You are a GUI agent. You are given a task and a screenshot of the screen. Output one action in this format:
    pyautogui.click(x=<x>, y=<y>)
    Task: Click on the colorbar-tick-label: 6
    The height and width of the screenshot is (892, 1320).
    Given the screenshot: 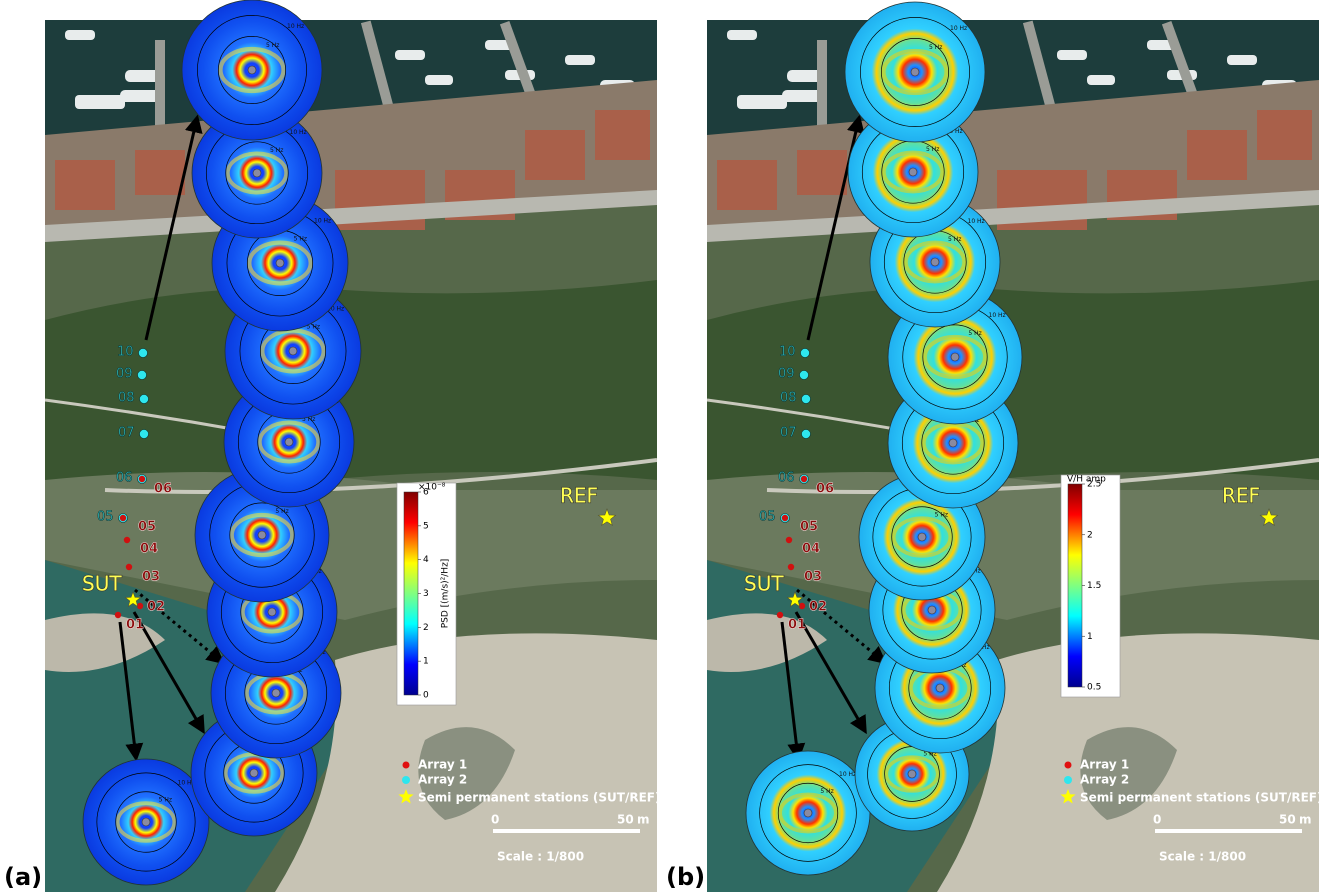 What is the action you would take?
    pyautogui.click(x=426, y=493)
    